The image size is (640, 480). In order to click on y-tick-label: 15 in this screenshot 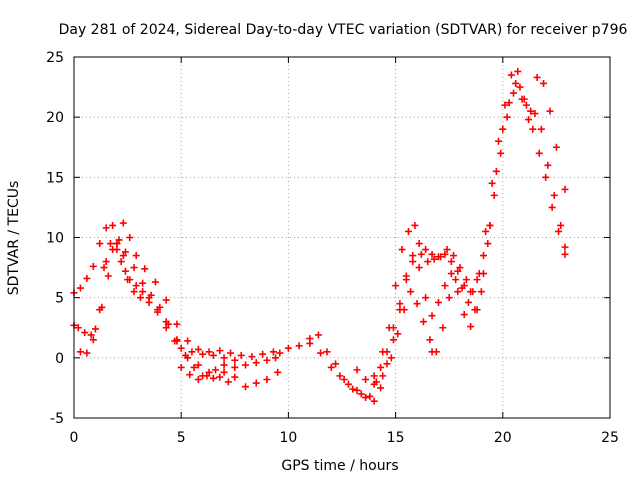, I will do `click(55, 178)`.